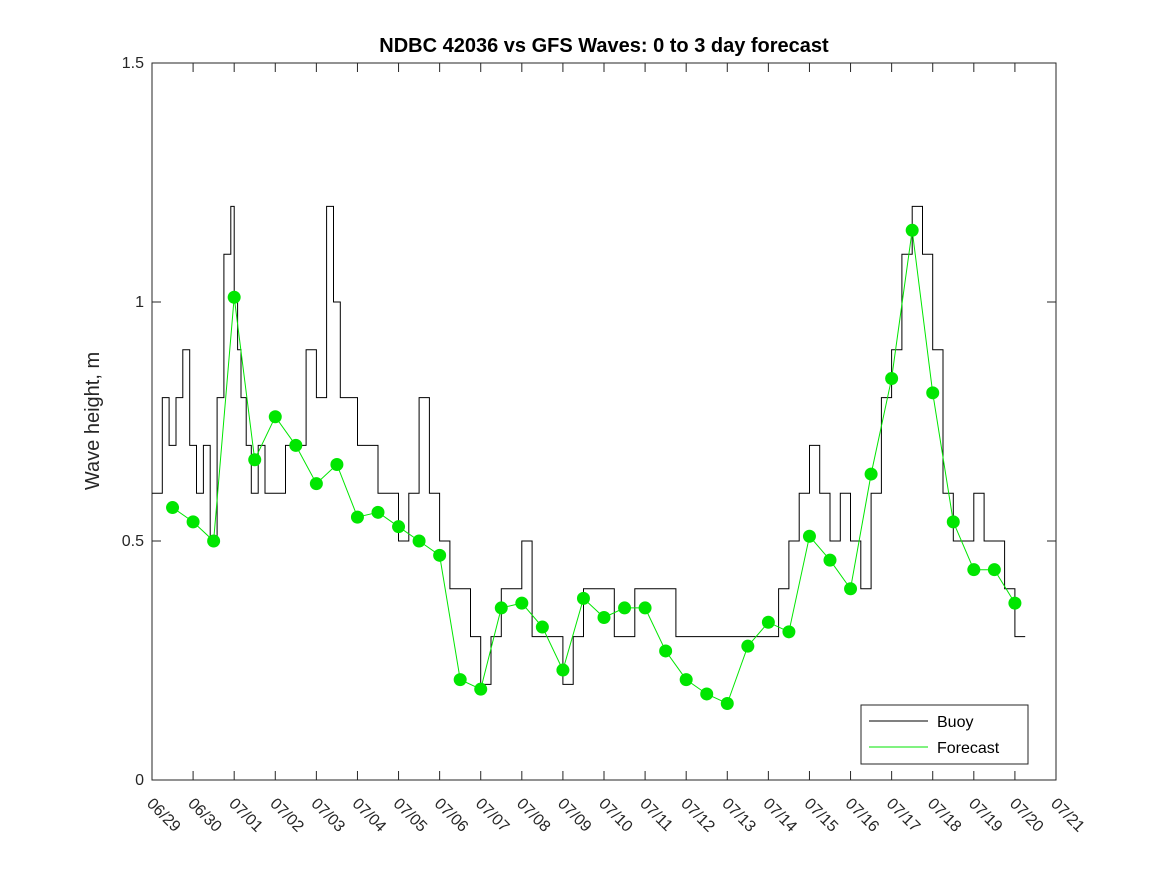 The height and width of the screenshot is (875, 1167). What do you see at coordinates (328, 815) in the screenshot?
I see `x-tick-label: 07/03` at bounding box center [328, 815].